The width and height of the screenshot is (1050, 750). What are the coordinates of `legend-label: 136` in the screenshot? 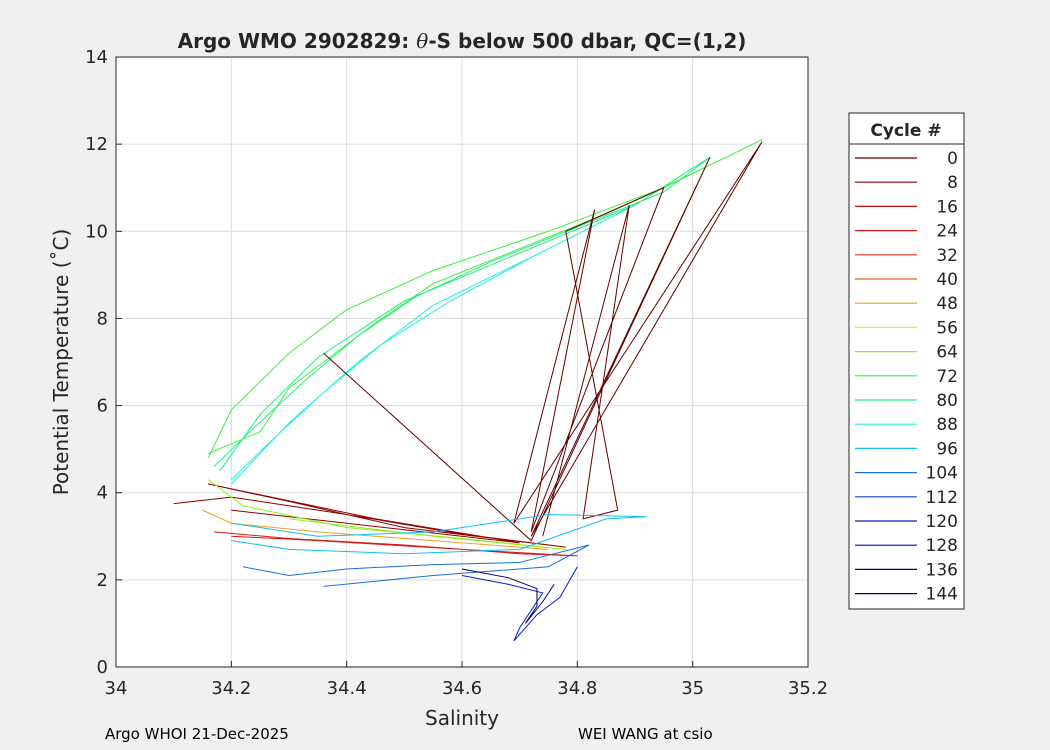 It's located at (942, 570).